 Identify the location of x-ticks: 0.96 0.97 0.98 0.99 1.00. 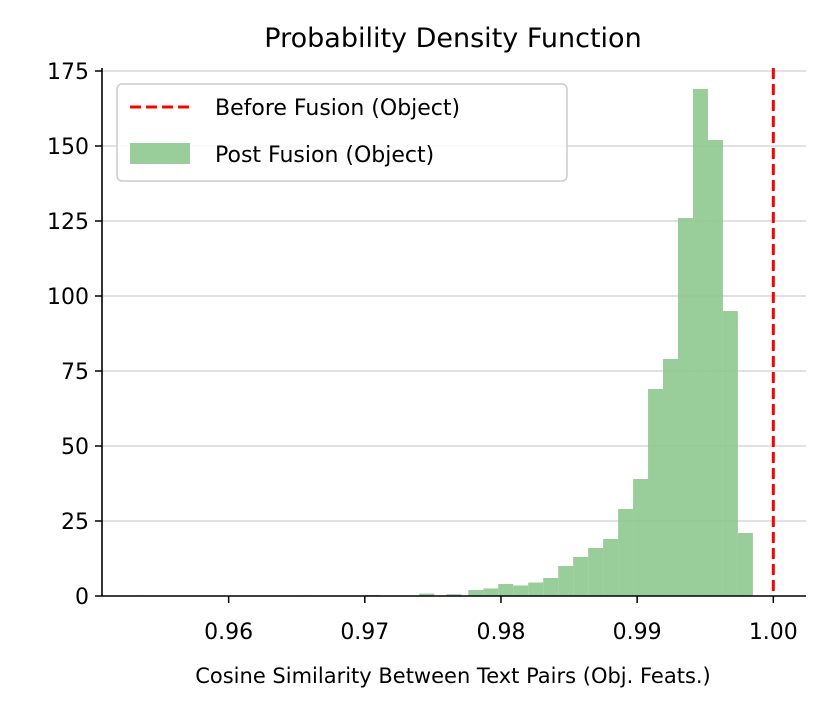
(501, 620).